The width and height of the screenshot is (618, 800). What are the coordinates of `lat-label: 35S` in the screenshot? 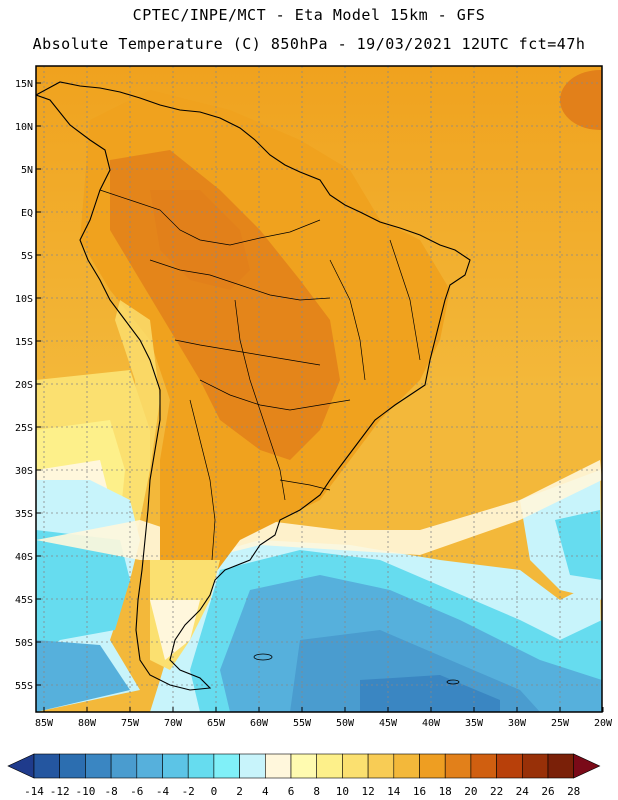 It's located at (24, 514).